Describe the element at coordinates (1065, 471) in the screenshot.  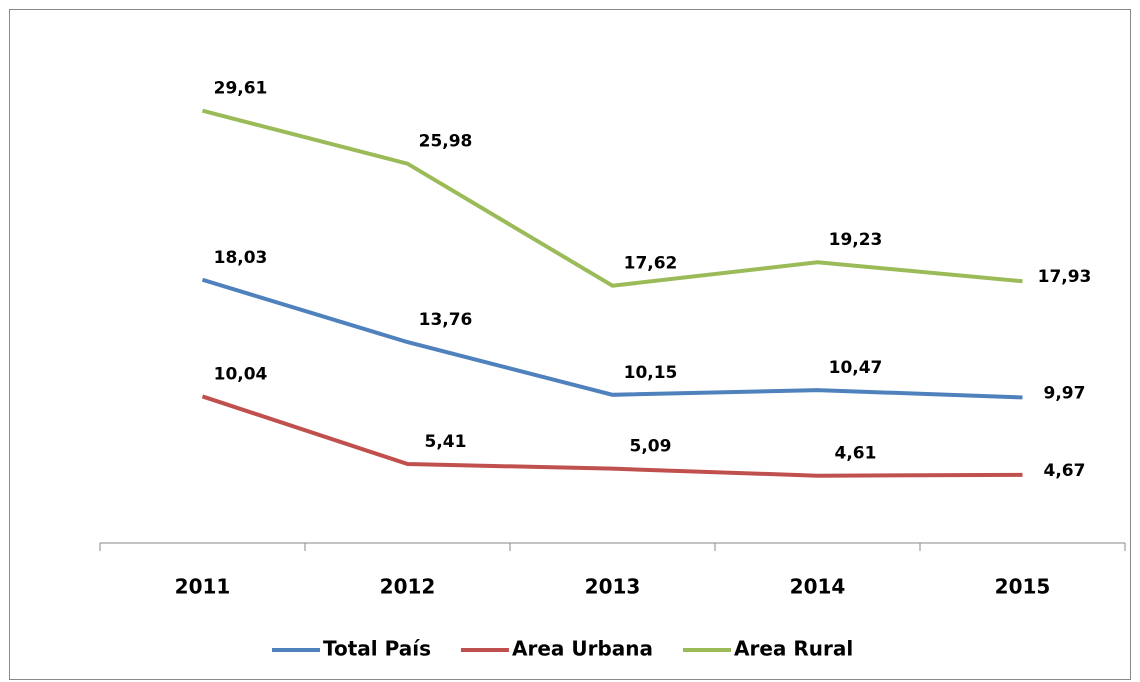
I see `data-label: 4,67` at that location.